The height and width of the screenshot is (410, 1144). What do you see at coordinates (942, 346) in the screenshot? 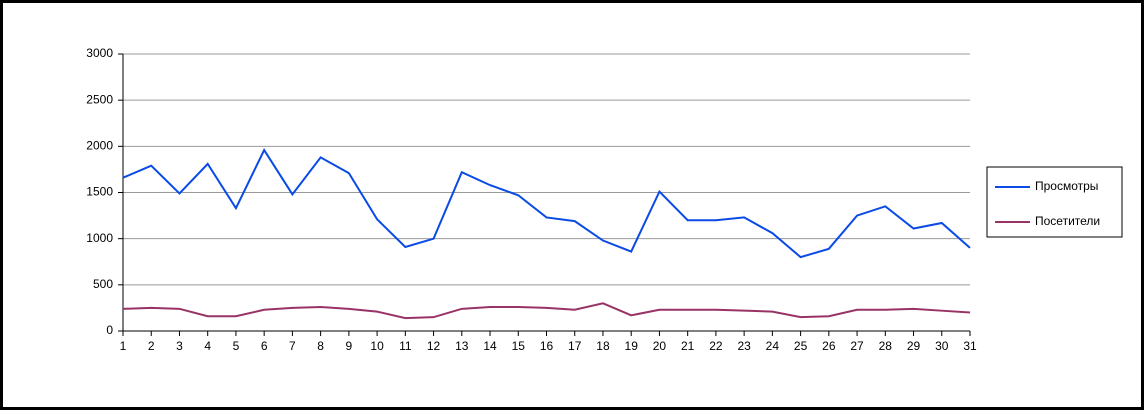
I see `x-tick-label: 30` at bounding box center [942, 346].